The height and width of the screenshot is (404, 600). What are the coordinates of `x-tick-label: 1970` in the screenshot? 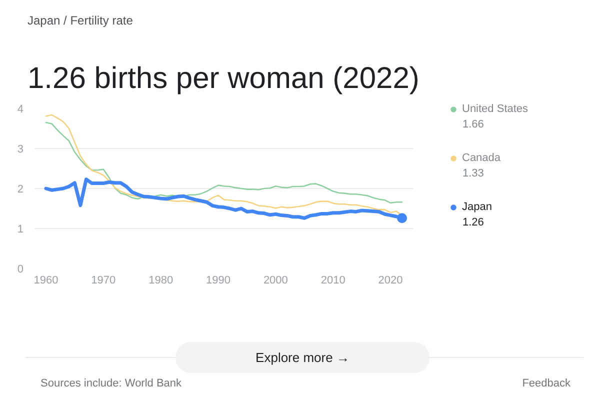 It's located at (103, 280).